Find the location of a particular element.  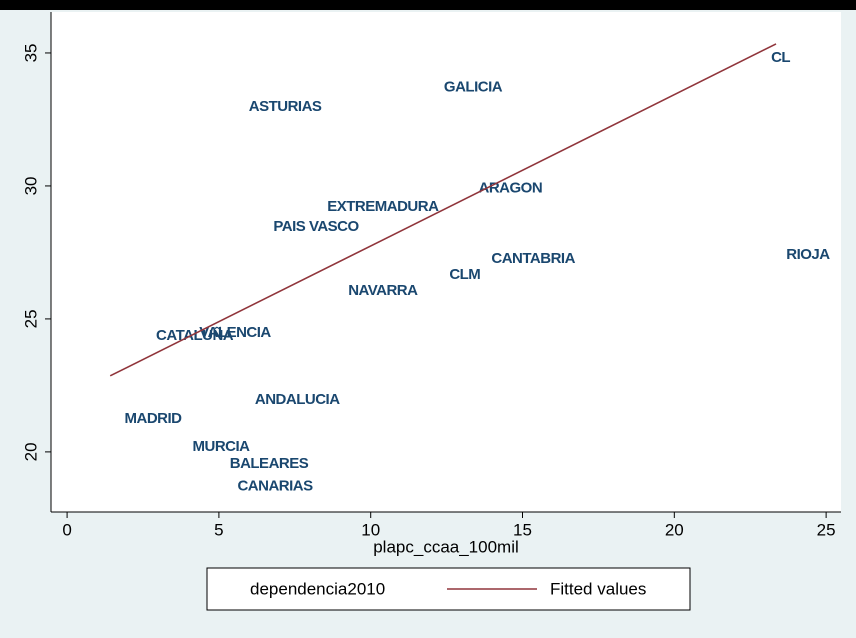

x-axis-title: plapc_ccaa_100mil is located at coordinates (446, 546).